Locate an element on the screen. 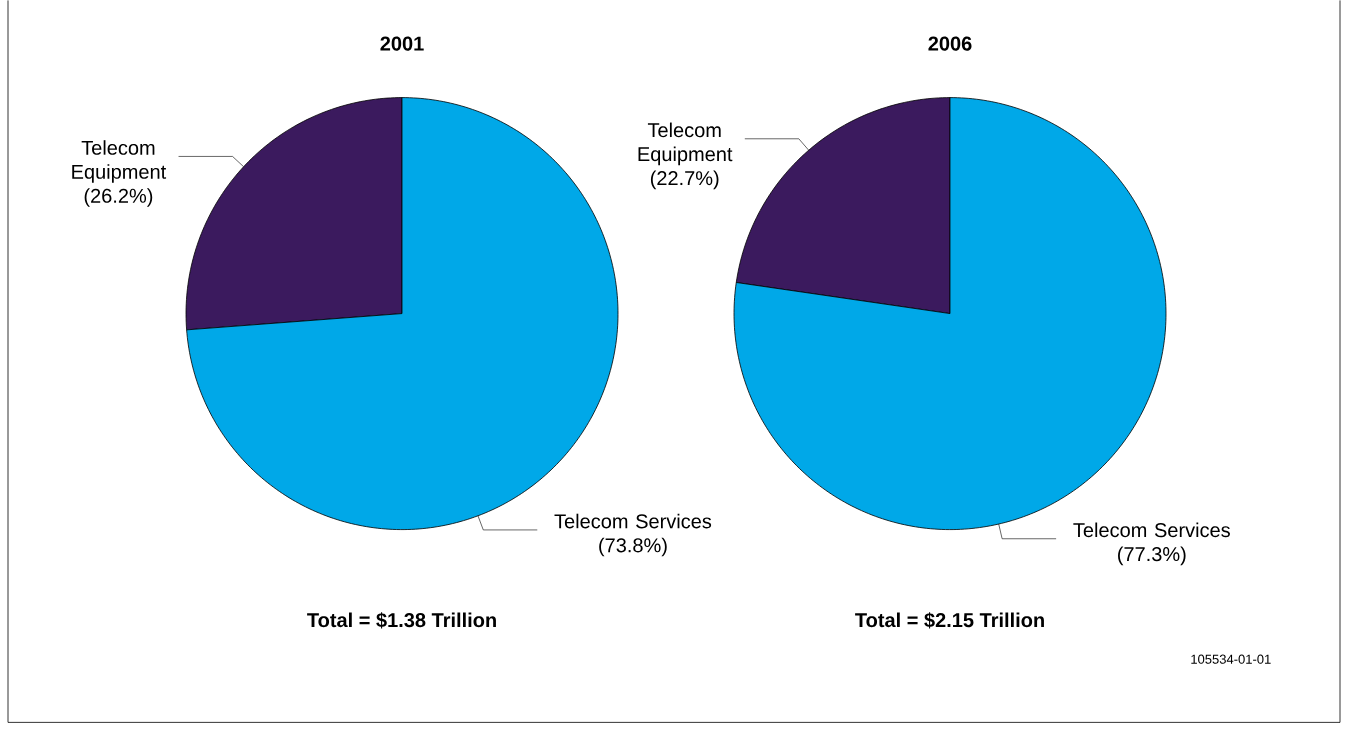 The image size is (1348, 731). text: 105534-01-01 is located at coordinates (1231, 659).